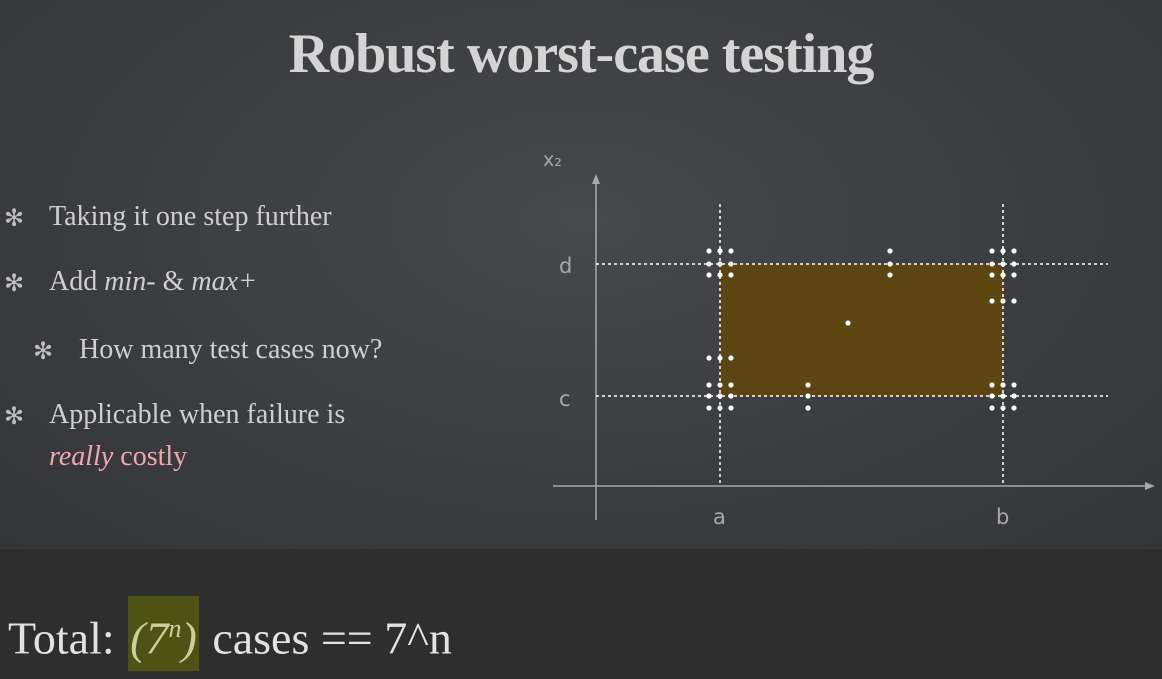 This screenshot has width=1162, height=679. I want to click on bullet-text: Taking it one step further, so click(190, 216).